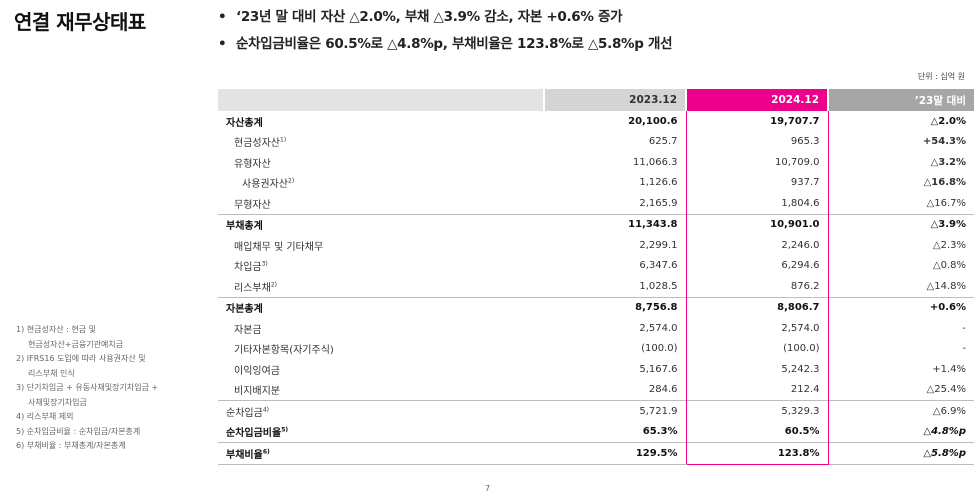 The image size is (975, 495). What do you see at coordinates (615, 411) in the screenshot?
I see `value-2023: 5,721.9` at bounding box center [615, 411].